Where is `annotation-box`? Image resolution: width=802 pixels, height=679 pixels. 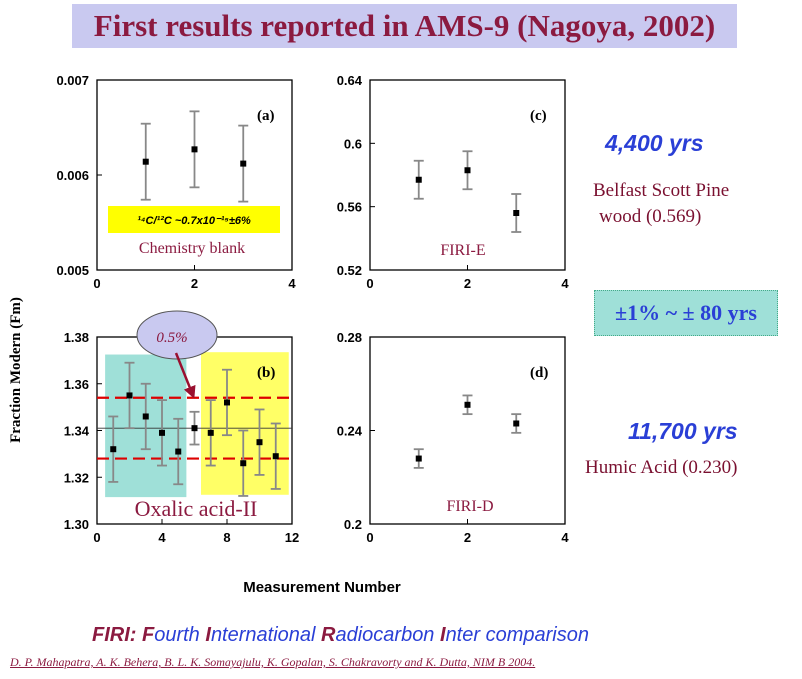 annotation-box is located at coordinates (194, 219).